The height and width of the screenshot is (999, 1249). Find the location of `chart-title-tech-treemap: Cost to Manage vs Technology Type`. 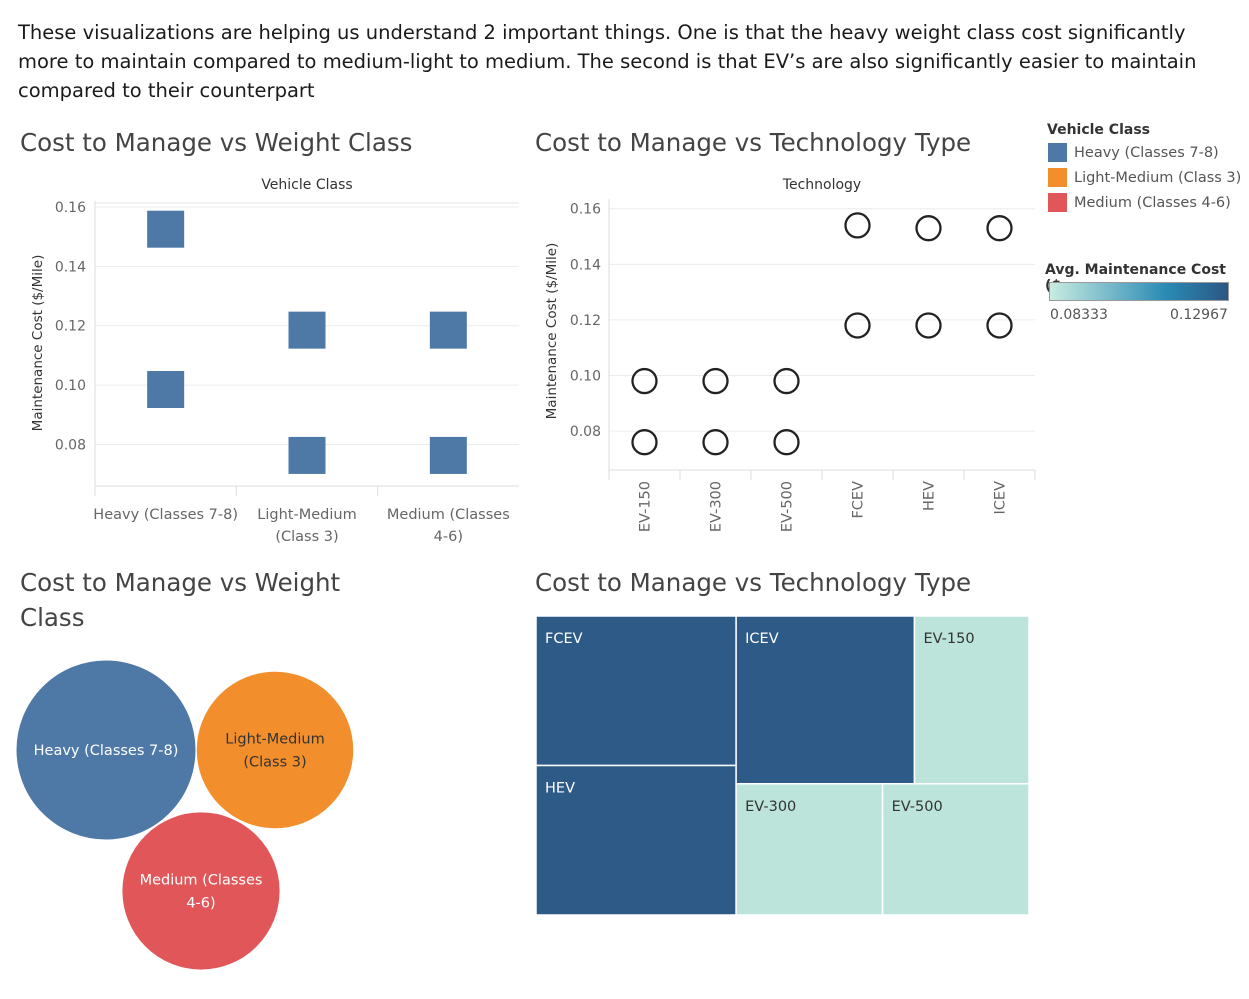

chart-title-tech-treemap: Cost to Manage vs Technology Type is located at coordinates (753, 582).